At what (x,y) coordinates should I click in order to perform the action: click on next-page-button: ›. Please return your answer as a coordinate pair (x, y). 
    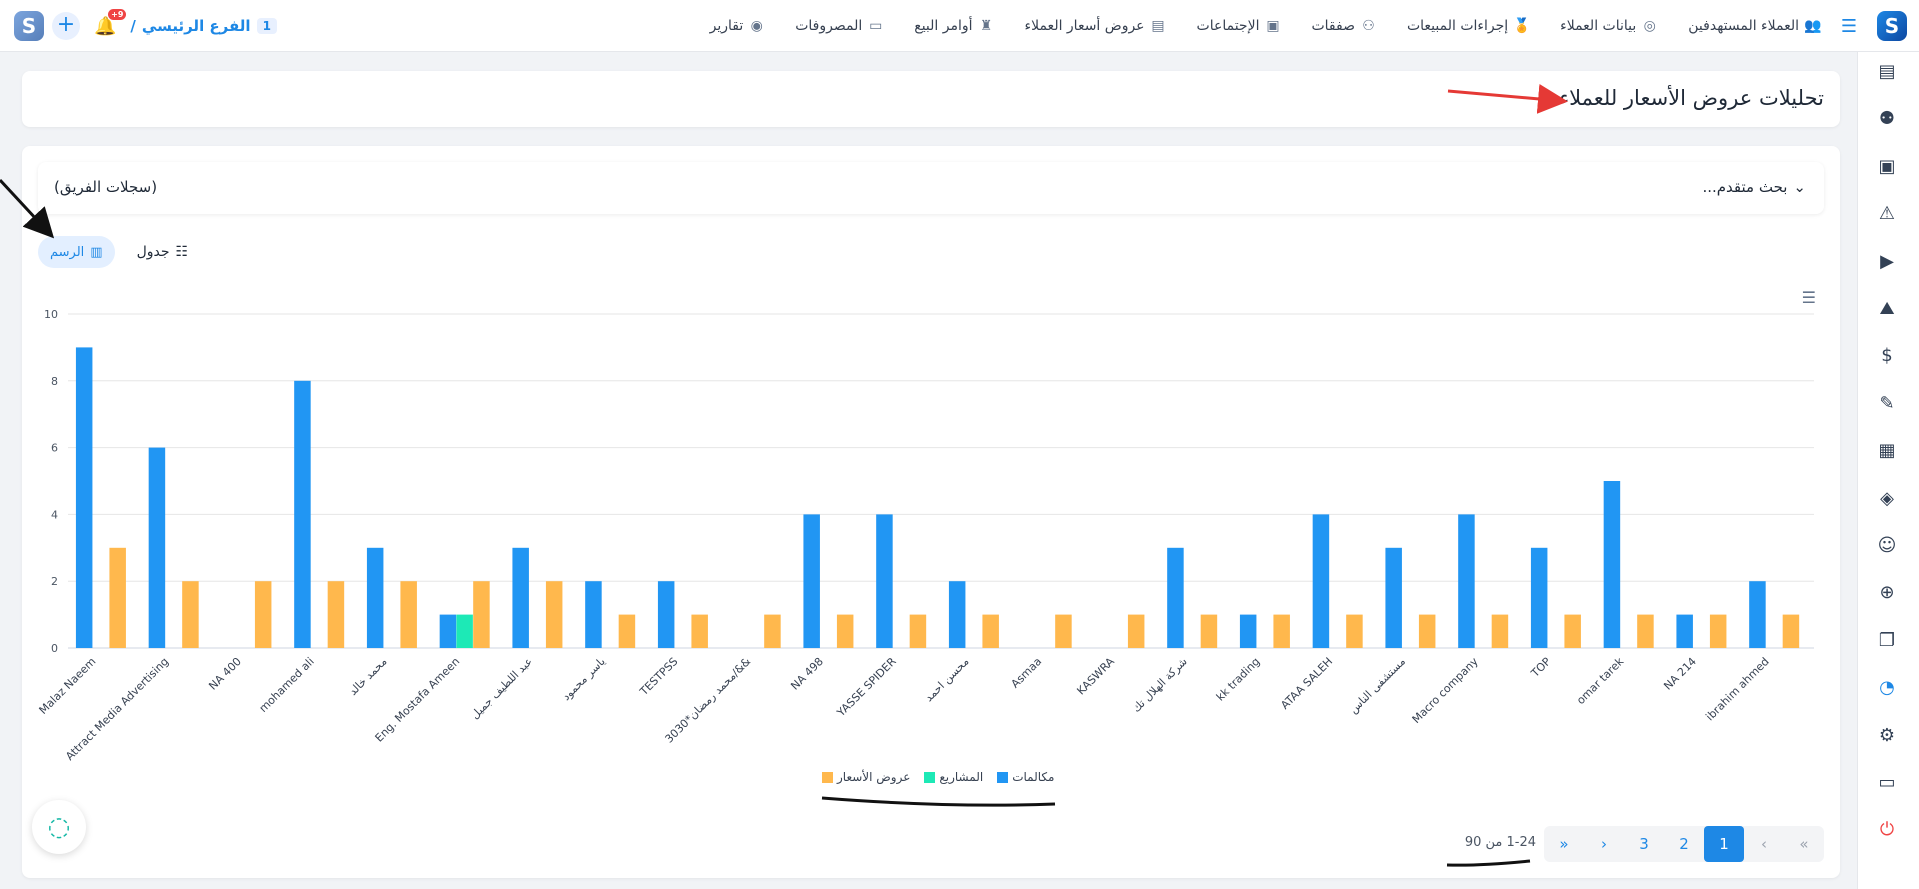
    Looking at the image, I should click on (1604, 844).